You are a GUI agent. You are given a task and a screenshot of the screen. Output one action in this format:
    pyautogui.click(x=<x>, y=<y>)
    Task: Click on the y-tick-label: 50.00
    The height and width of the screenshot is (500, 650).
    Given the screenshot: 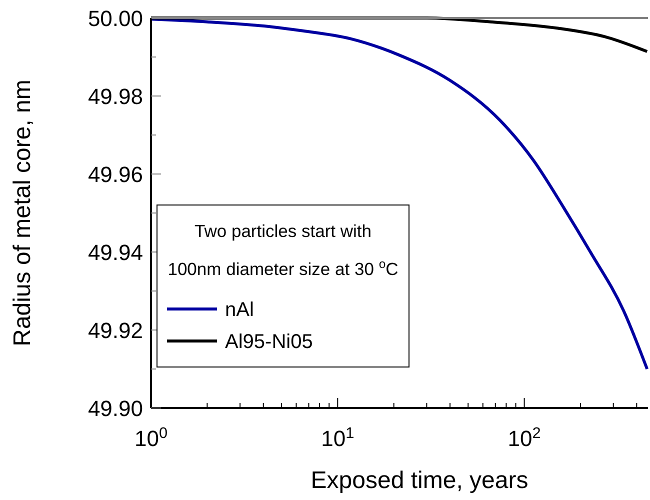 What is the action you would take?
    pyautogui.click(x=115, y=18)
    